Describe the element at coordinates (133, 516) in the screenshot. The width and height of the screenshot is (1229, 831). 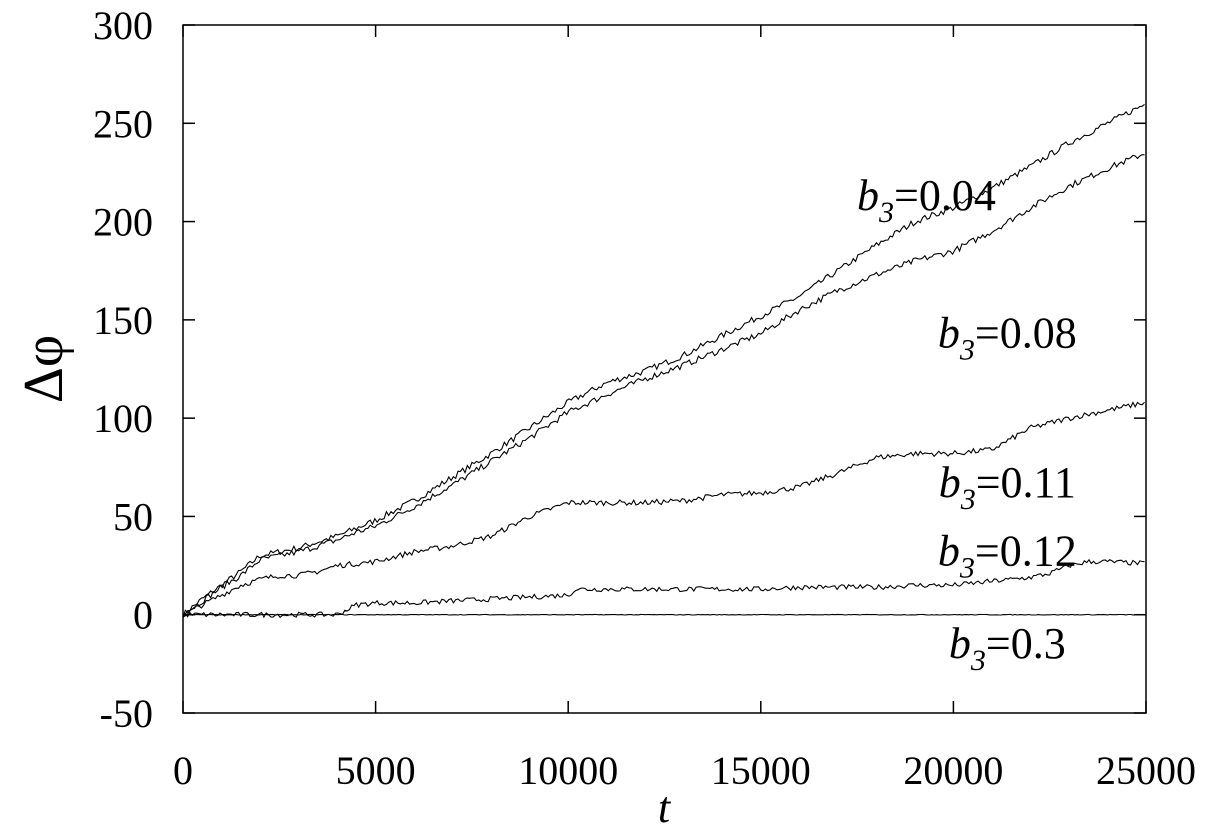
I see `y-tick-label: 50` at that location.